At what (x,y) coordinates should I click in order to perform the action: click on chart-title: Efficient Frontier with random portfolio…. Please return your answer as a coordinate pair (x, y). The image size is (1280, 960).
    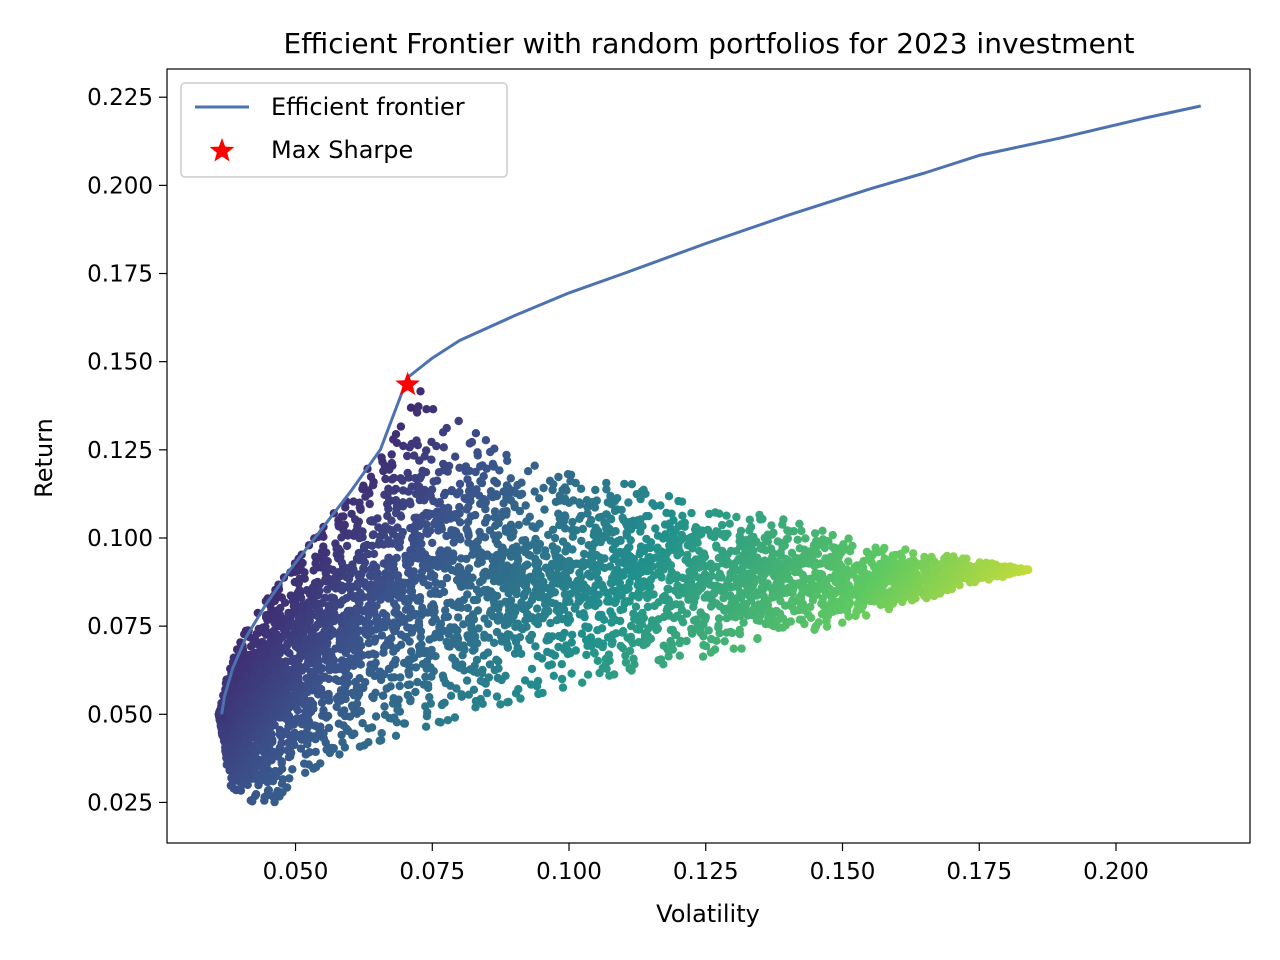
    Looking at the image, I should click on (708, 43).